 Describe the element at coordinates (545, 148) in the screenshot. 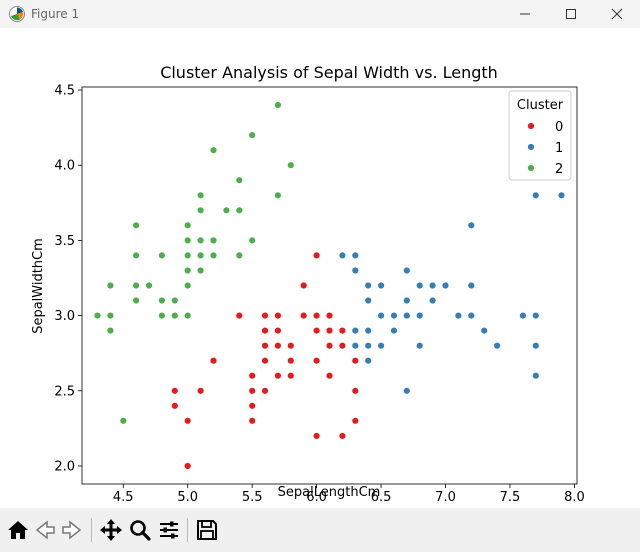

I see `legend-entries: 0 1 2` at that location.